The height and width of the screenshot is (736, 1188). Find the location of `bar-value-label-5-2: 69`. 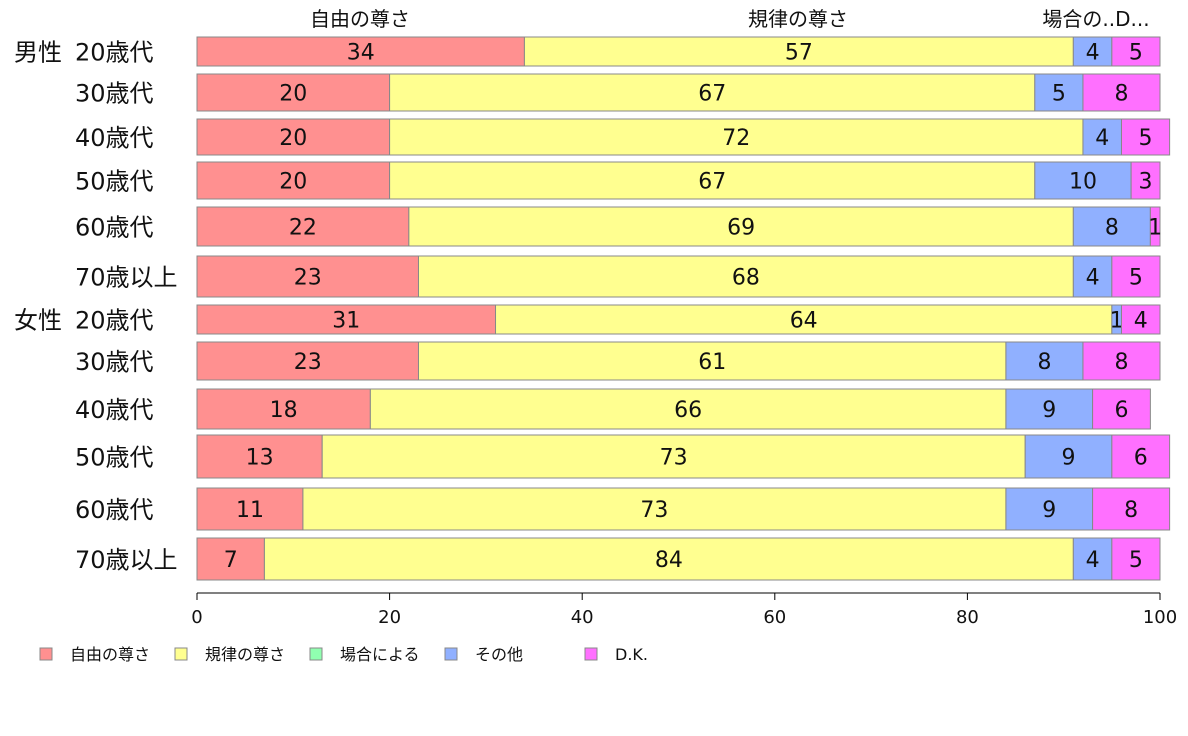

bar-value-label-5-2: 69 is located at coordinates (741, 228).